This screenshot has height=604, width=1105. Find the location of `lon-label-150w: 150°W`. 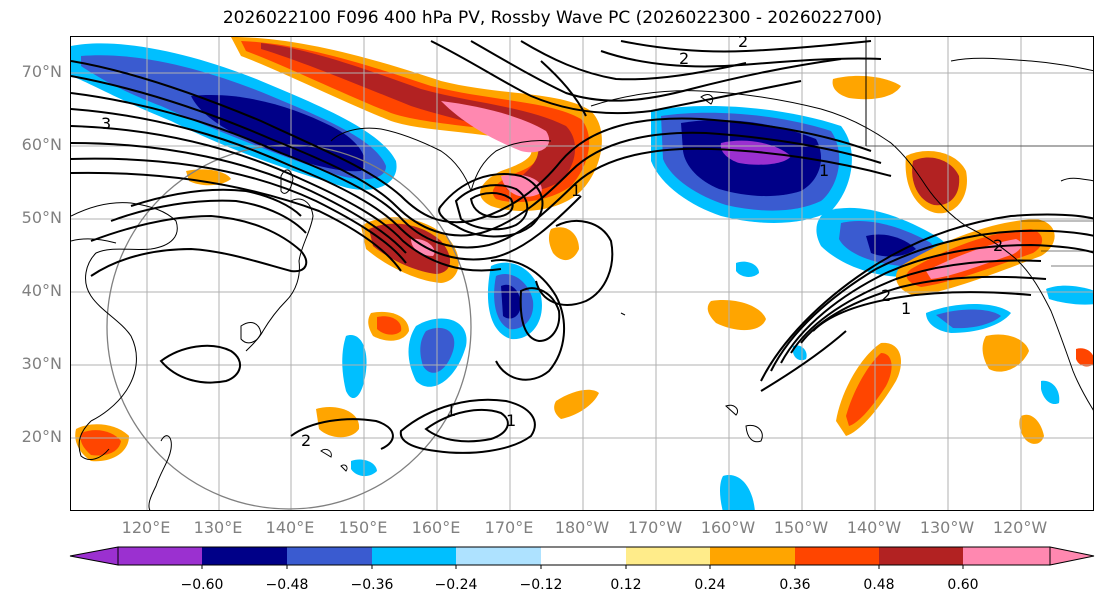

lon-label-150w: 150°W is located at coordinates (801, 527).